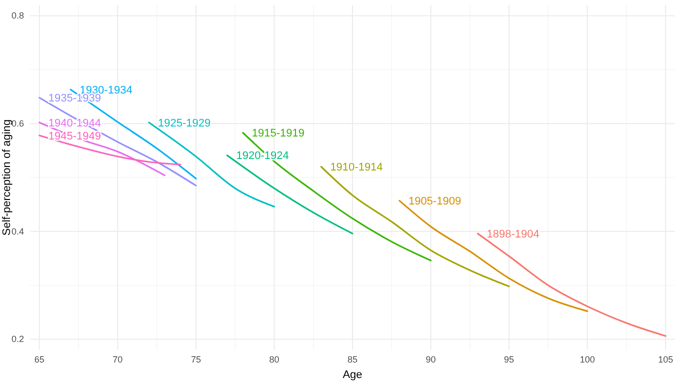 The height and width of the screenshot is (384, 677). What do you see at coordinates (587, 359) in the screenshot?
I see `x-tick-label: 100` at bounding box center [587, 359].